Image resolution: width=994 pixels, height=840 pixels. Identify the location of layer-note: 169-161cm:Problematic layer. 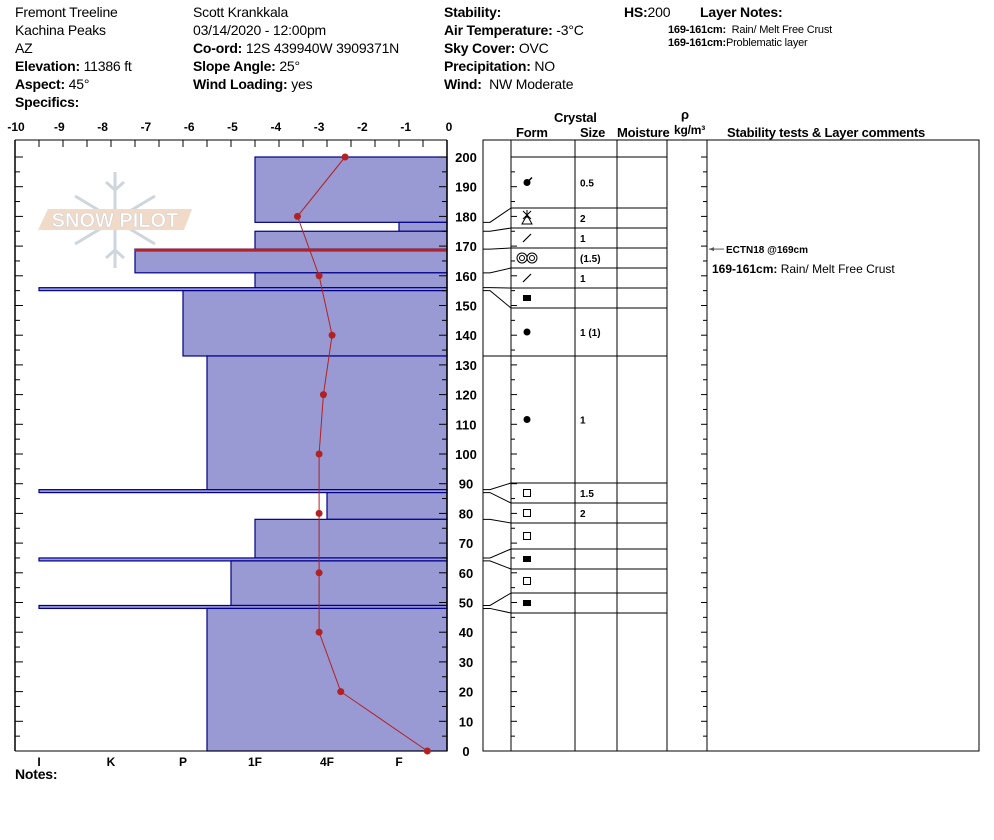
(738, 43).